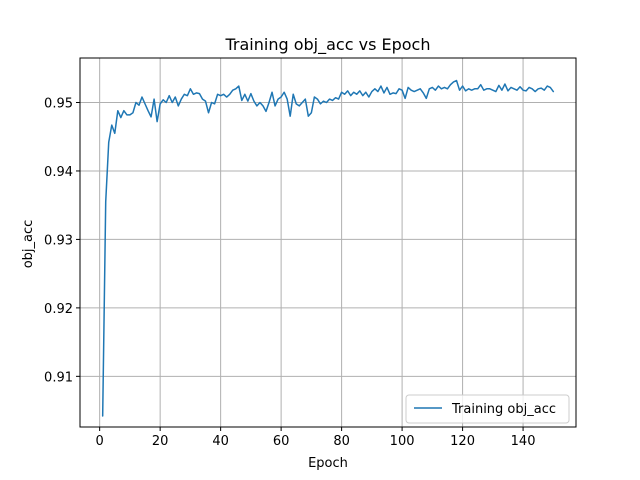 The height and width of the screenshot is (480, 640). What do you see at coordinates (503, 409) in the screenshot?
I see `legend-label: Training obj_acc` at bounding box center [503, 409].